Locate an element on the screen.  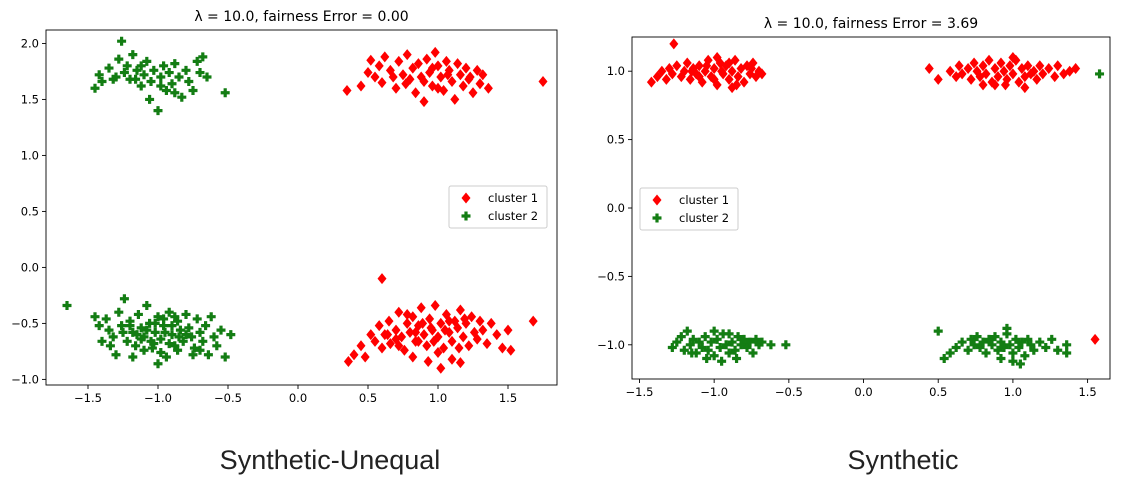
caption-synthetic-unequal: Synthetic-Unequal is located at coordinates (330, 460).